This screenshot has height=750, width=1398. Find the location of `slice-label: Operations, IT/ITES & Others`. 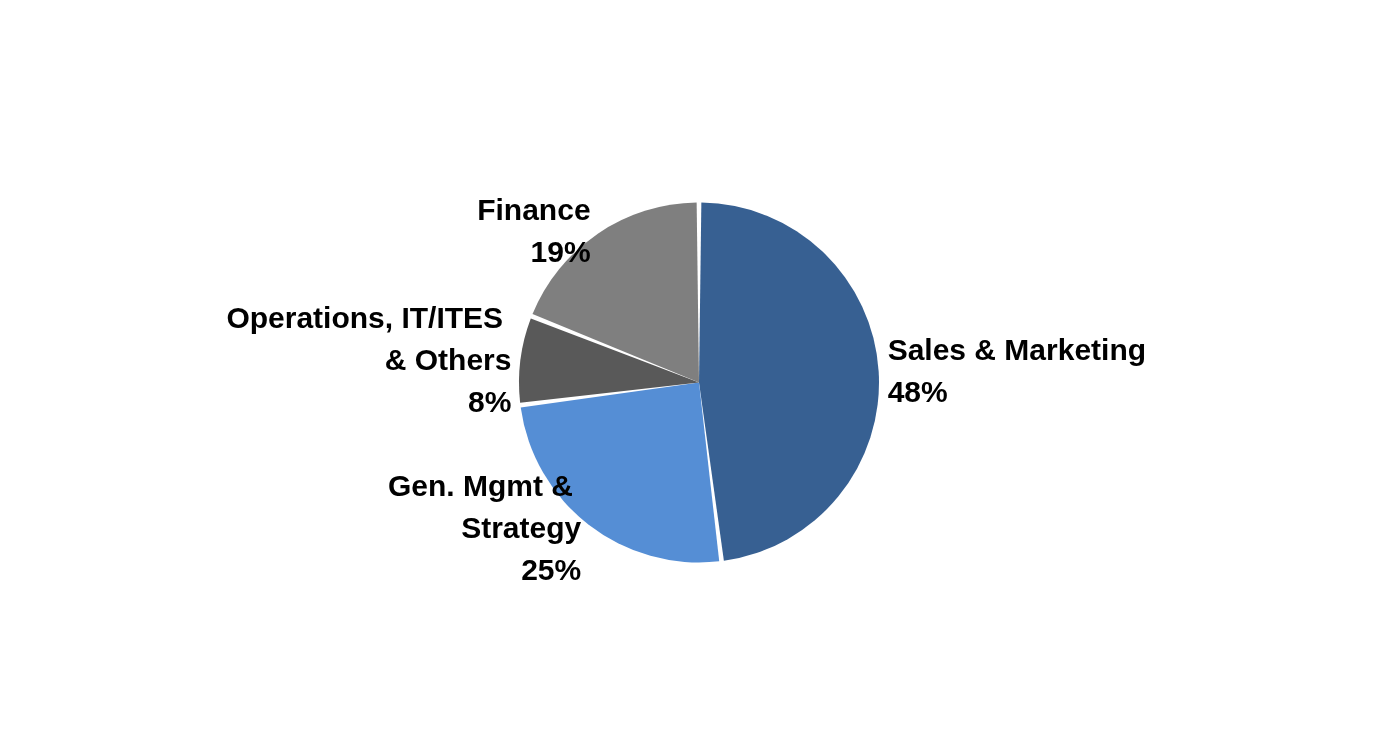

slice-label: Operations, IT/ITES & Others is located at coordinates (369, 338).